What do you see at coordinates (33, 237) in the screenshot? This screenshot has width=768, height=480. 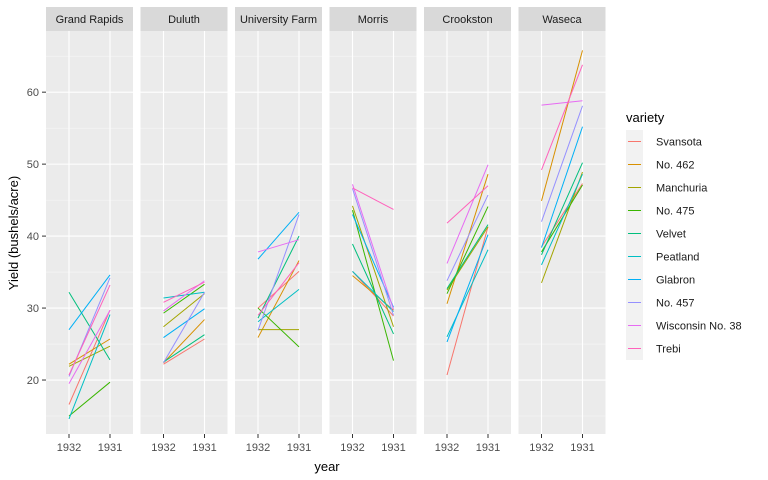 I see `y-tick-label: 40` at bounding box center [33, 237].